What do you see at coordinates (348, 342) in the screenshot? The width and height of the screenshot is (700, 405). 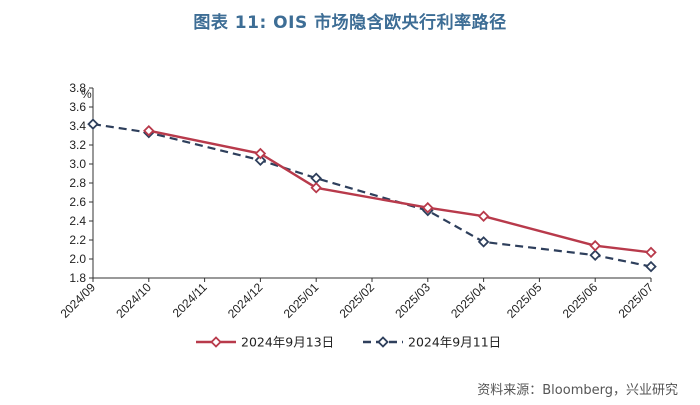 I see `legend: 2024年9月13日 2024年9月11日` at bounding box center [348, 342].